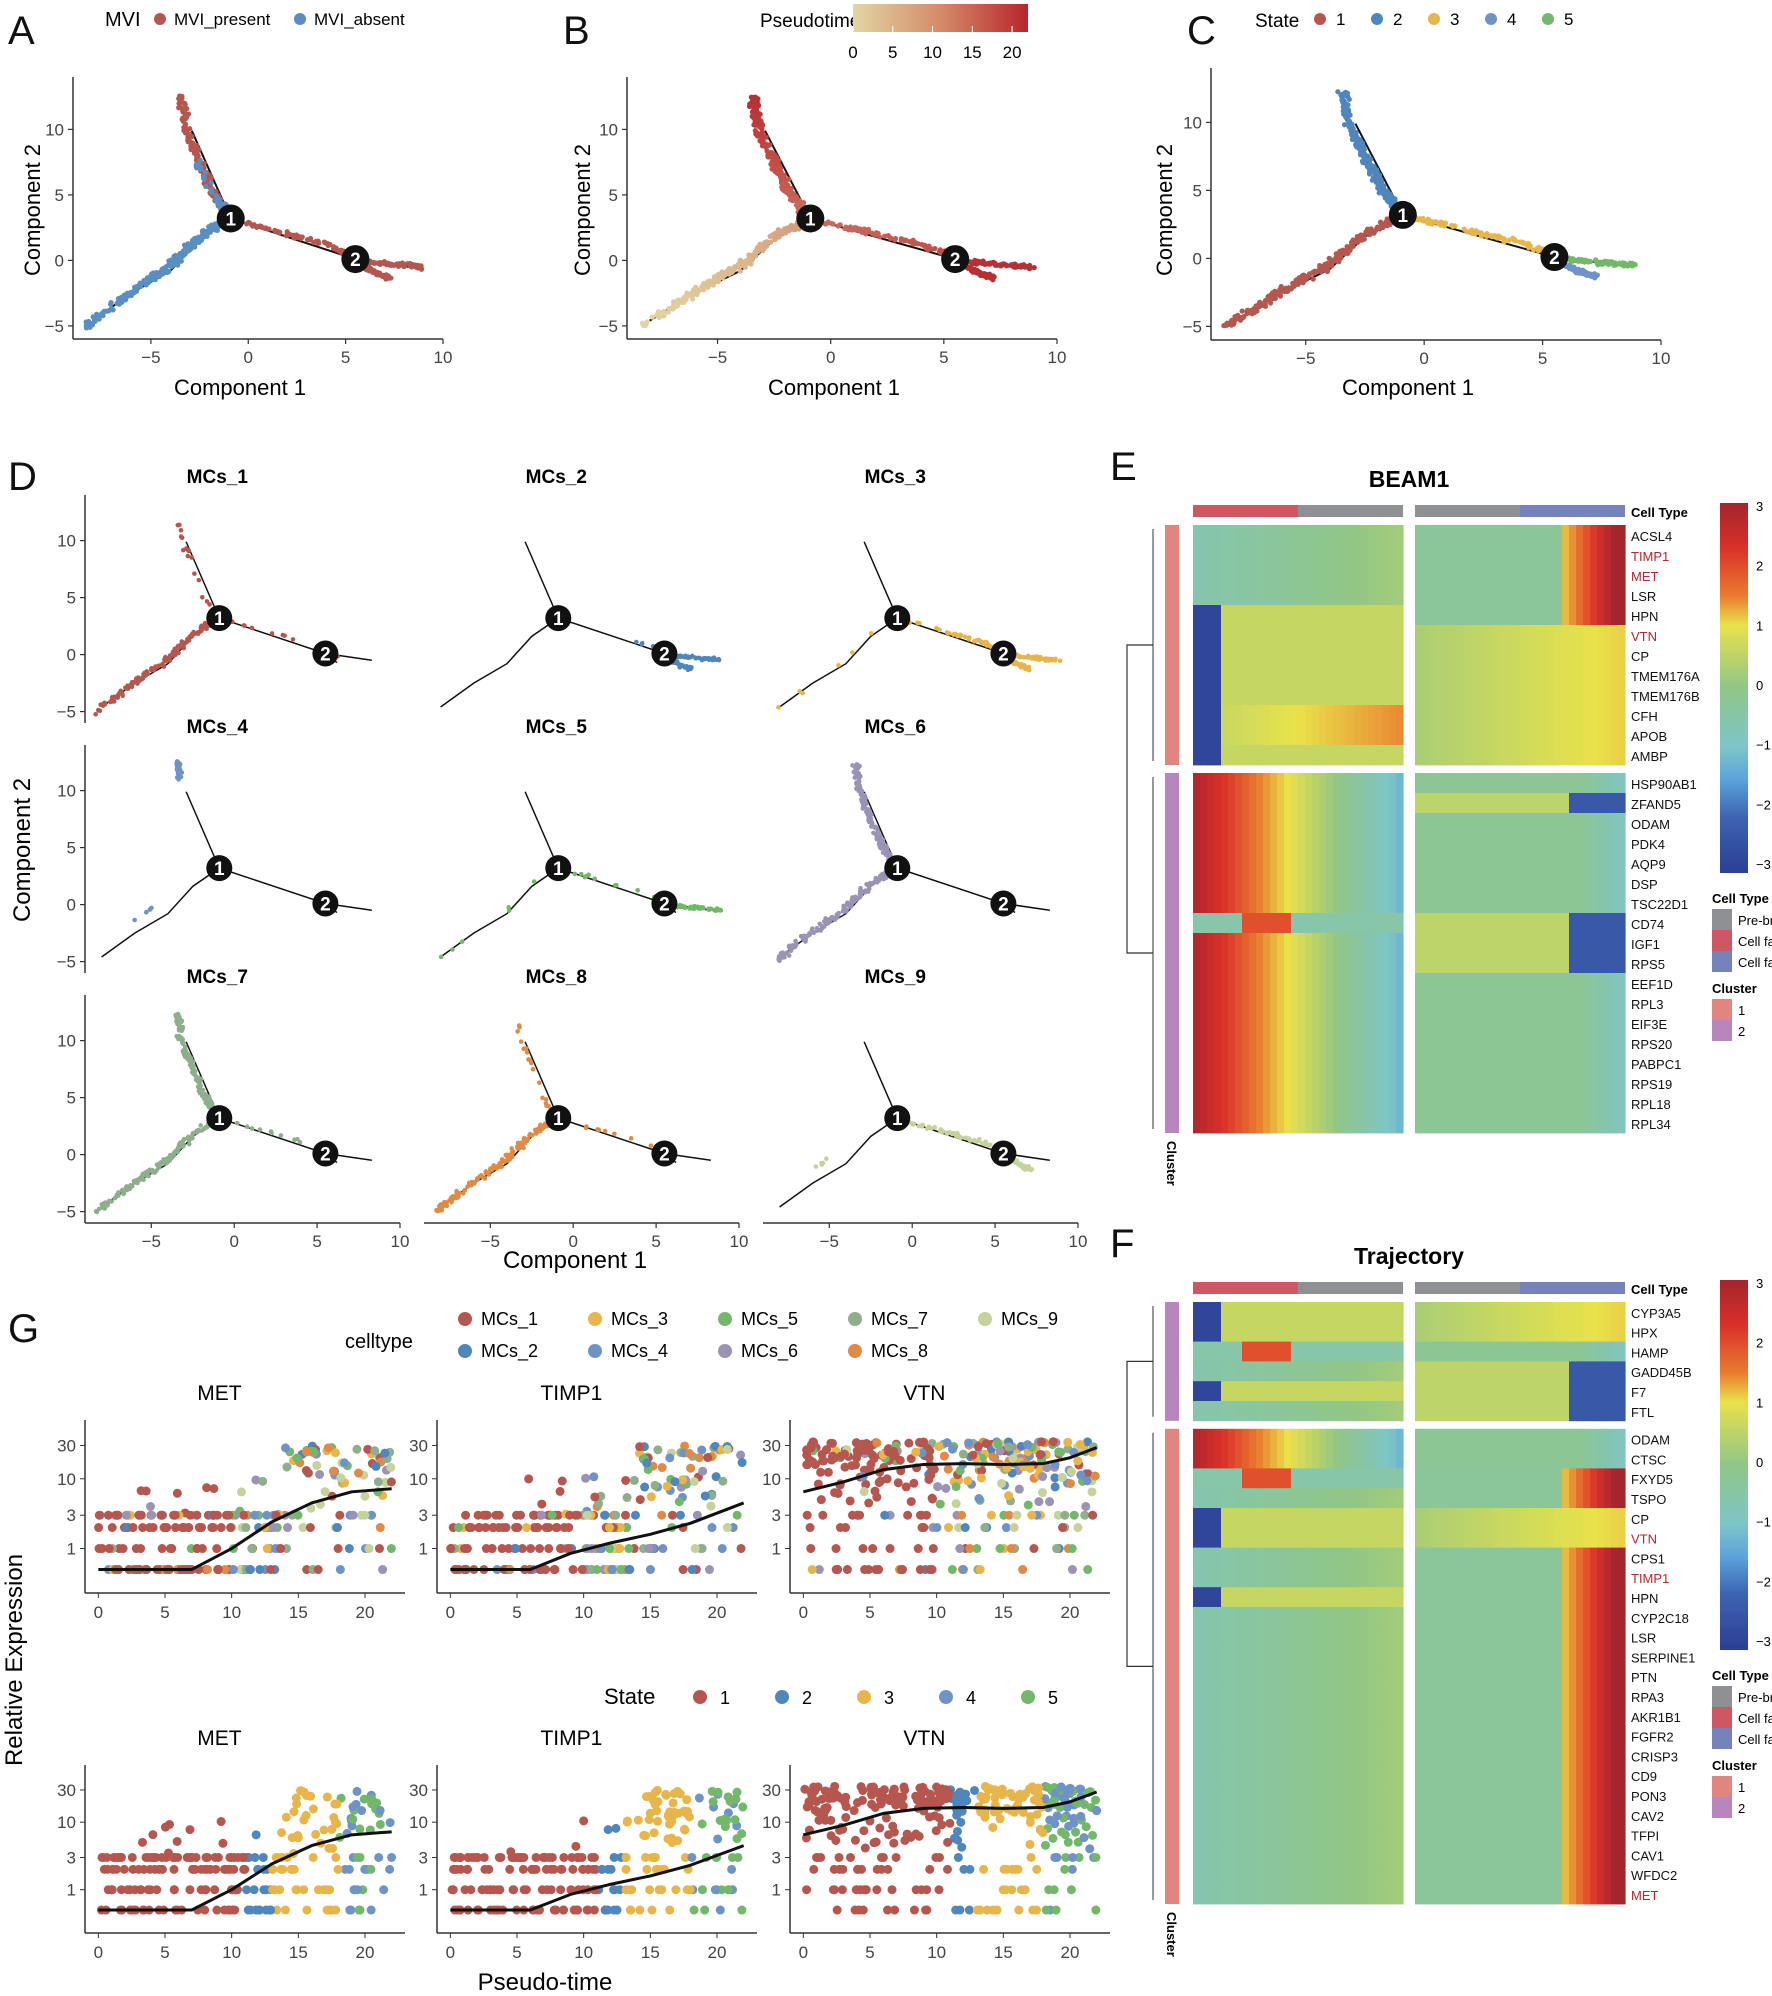 Image resolution: width=1772 pixels, height=1996 pixels. I want to click on y-tick-label: 0, so click(1197, 258).